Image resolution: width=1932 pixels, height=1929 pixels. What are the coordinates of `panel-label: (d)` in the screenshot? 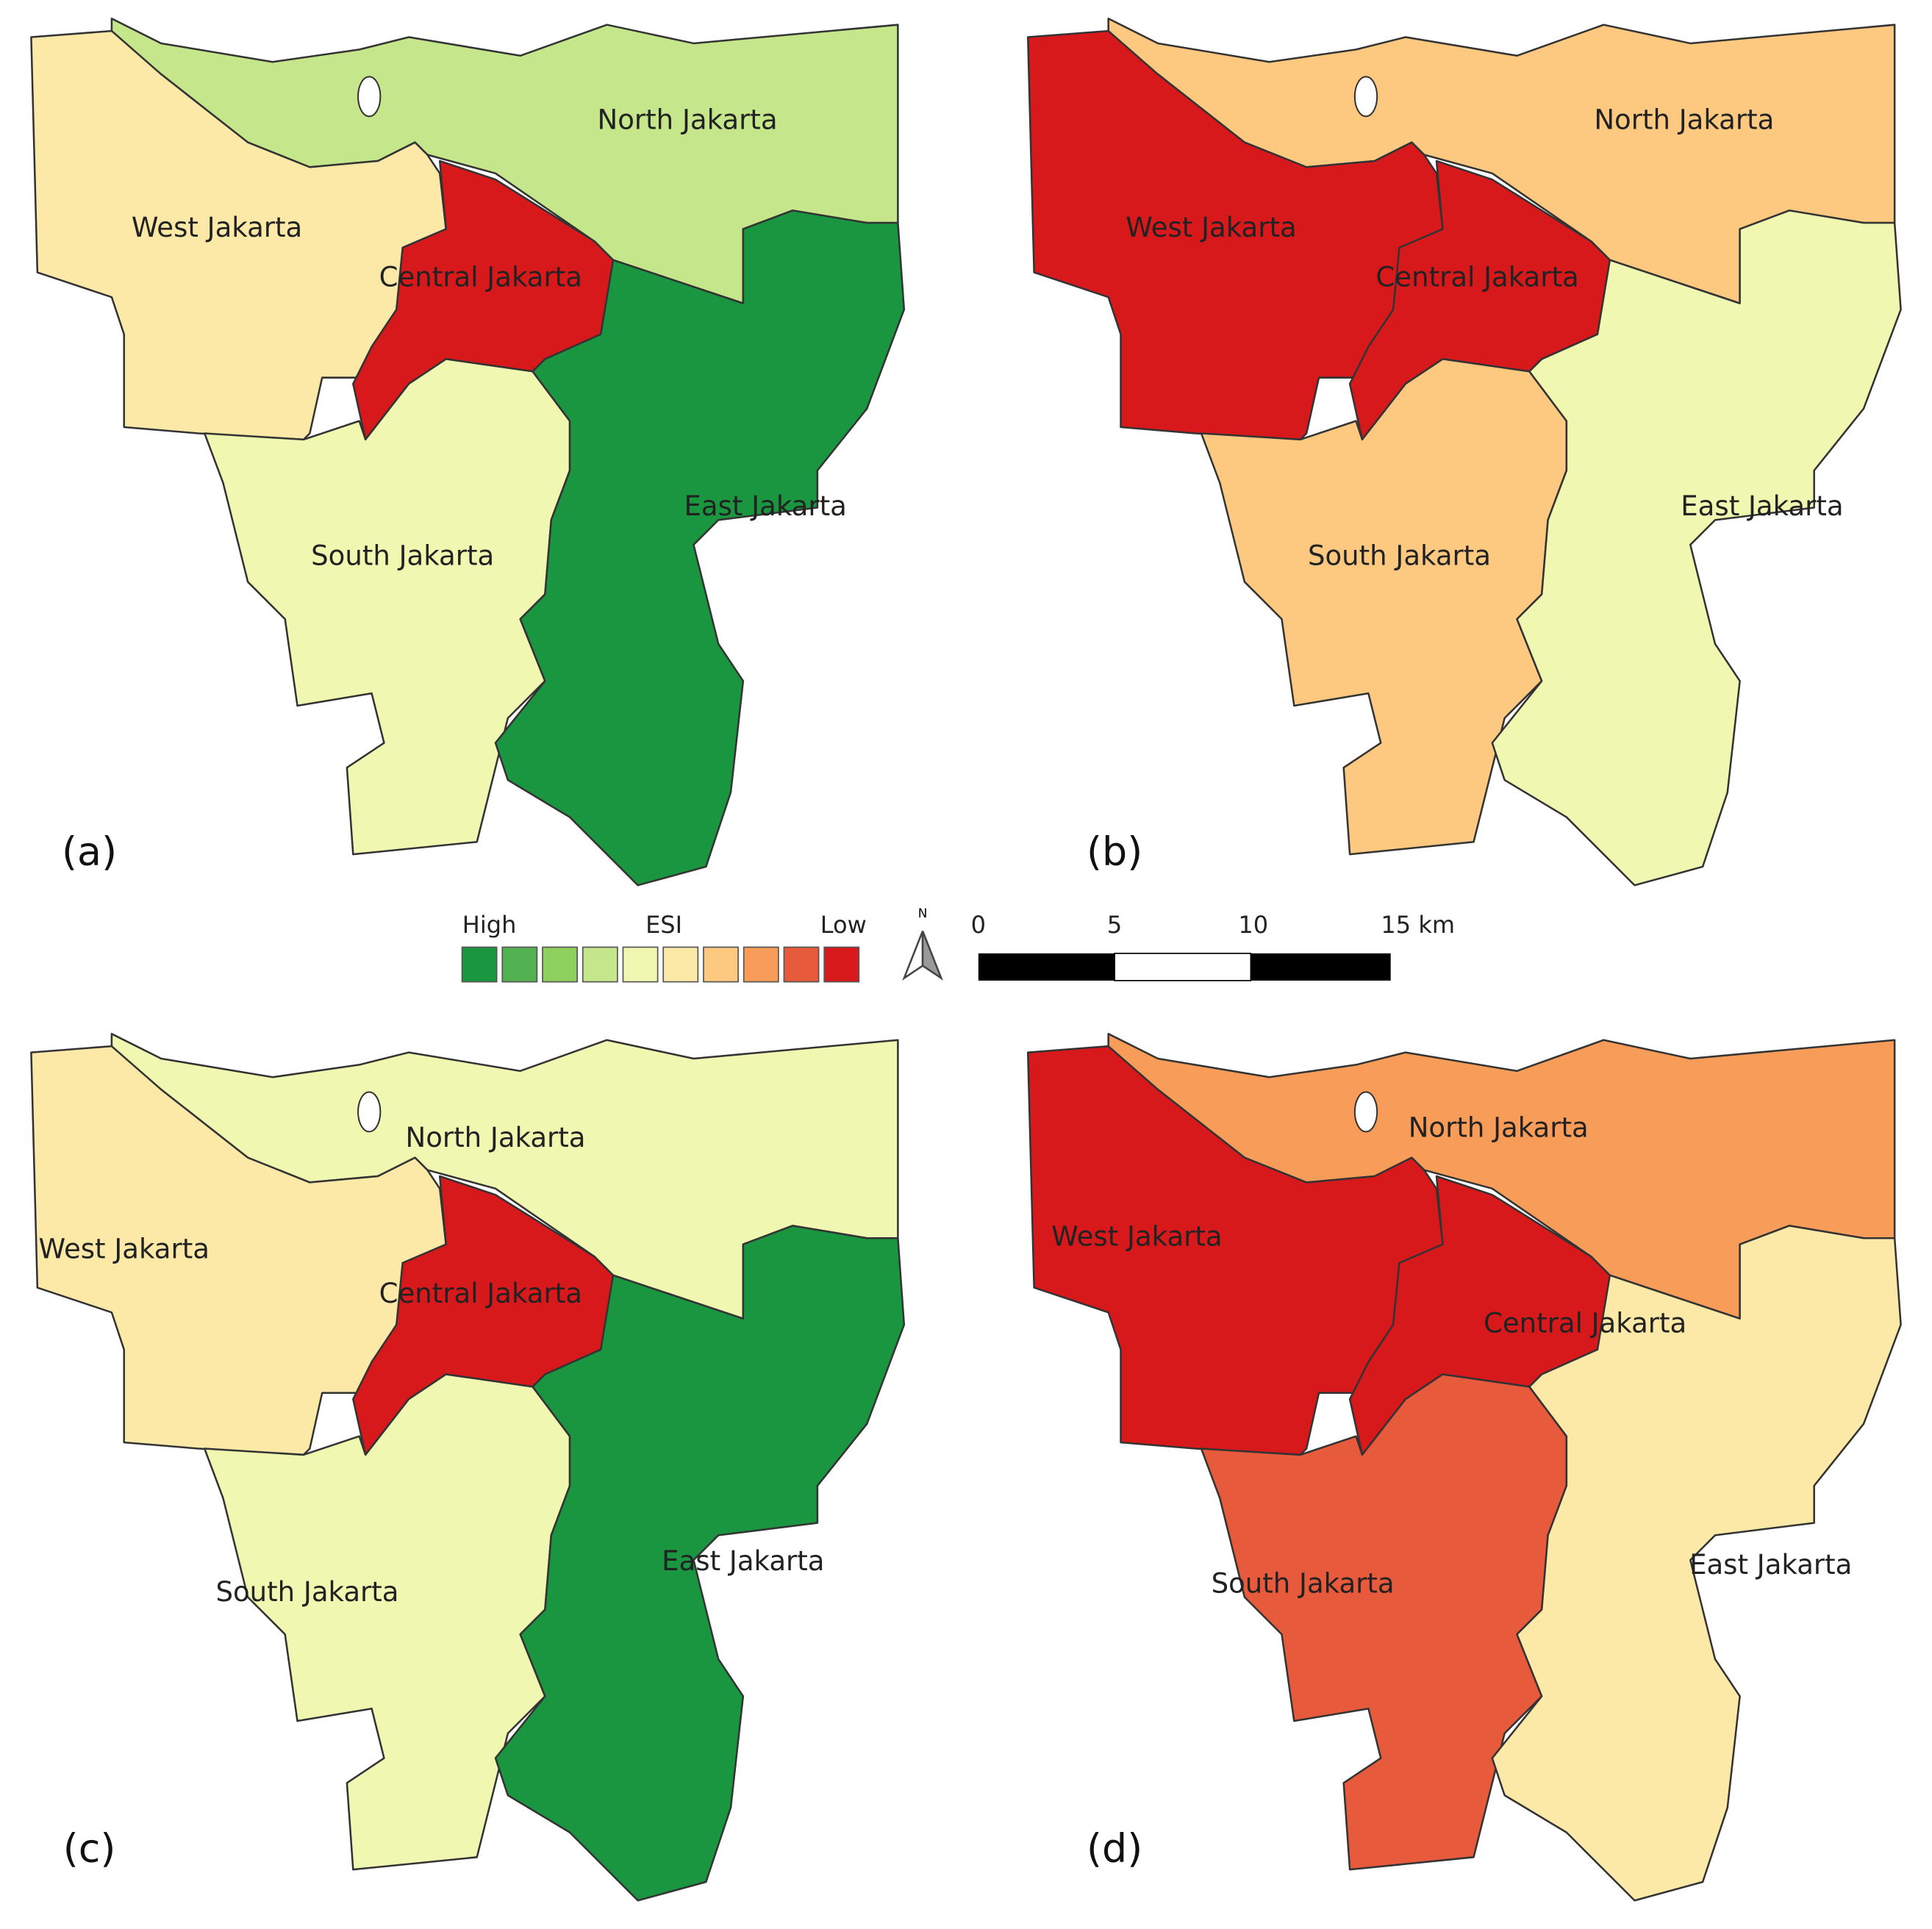 It's located at (1114, 1848).